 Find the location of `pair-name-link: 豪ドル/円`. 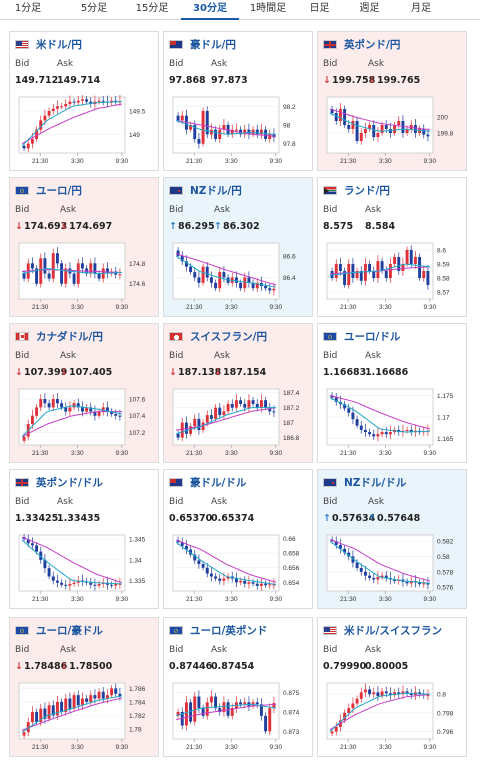

pair-name-link: 豪ドル/円 is located at coordinates (213, 44).